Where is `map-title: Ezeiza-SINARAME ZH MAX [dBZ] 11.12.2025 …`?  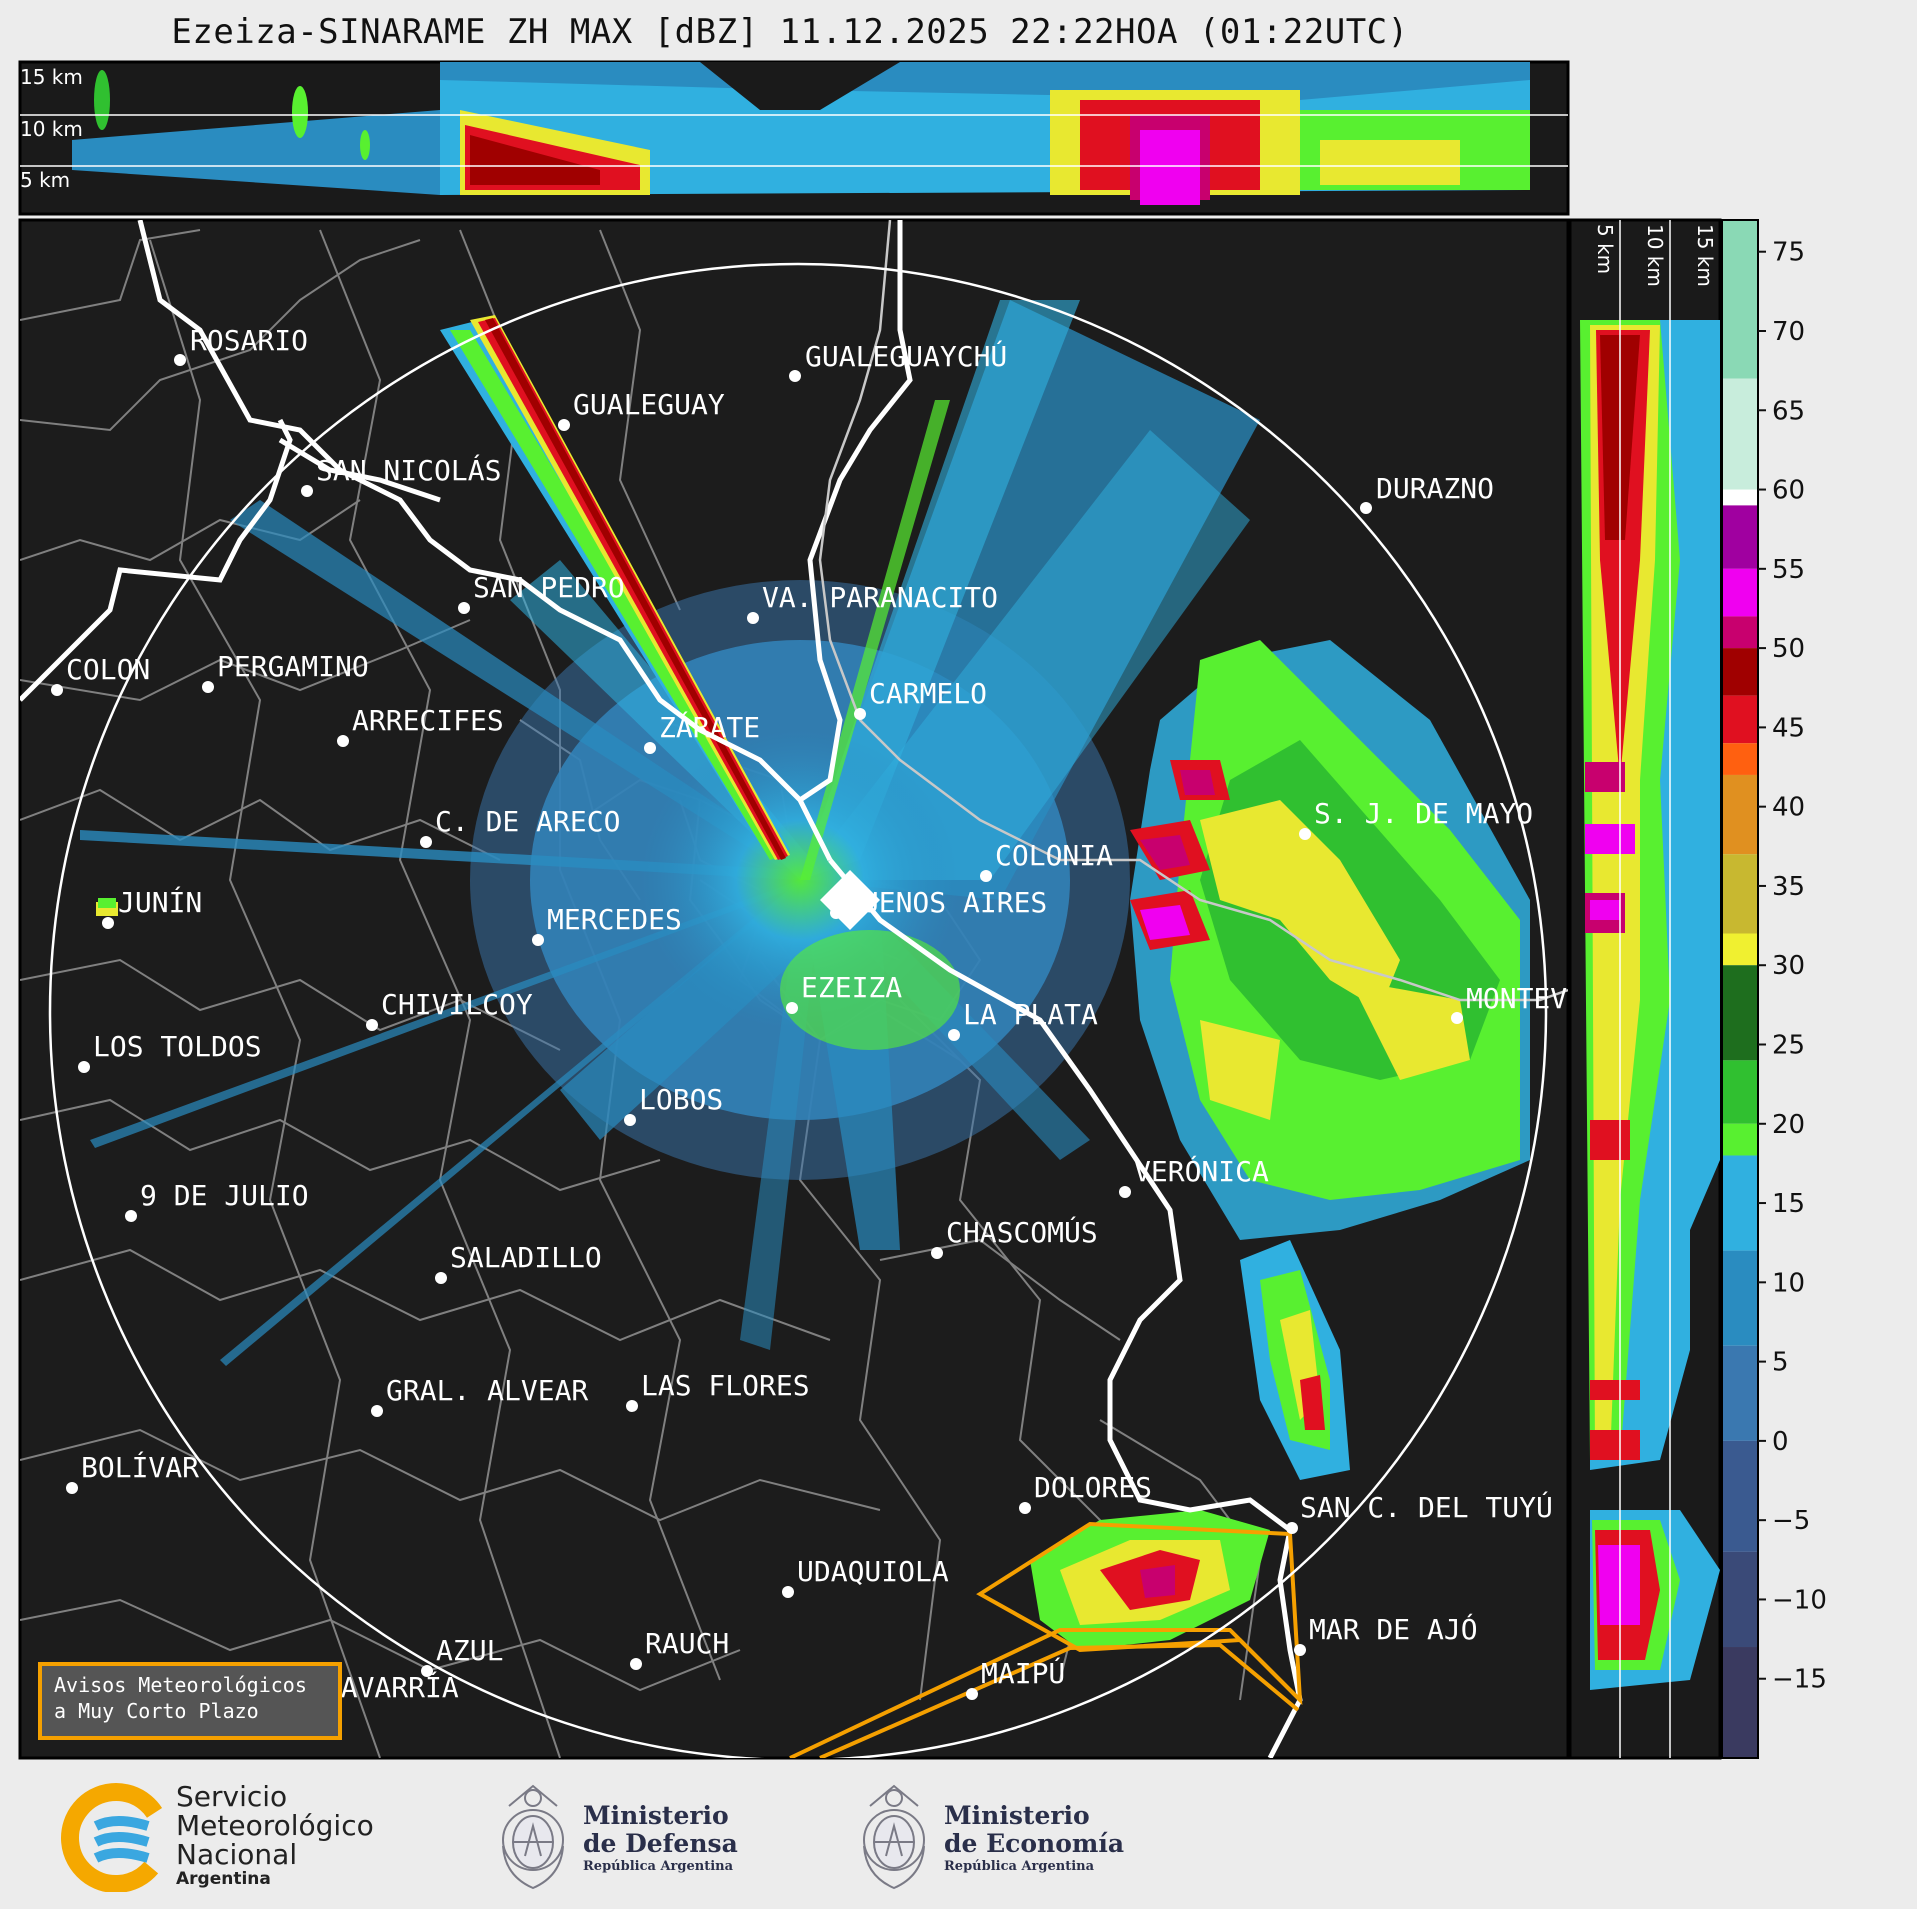
map-title: Ezeiza-SINARAME ZH MAX [dBZ] 11.12.2025 … is located at coordinates (790, 32).